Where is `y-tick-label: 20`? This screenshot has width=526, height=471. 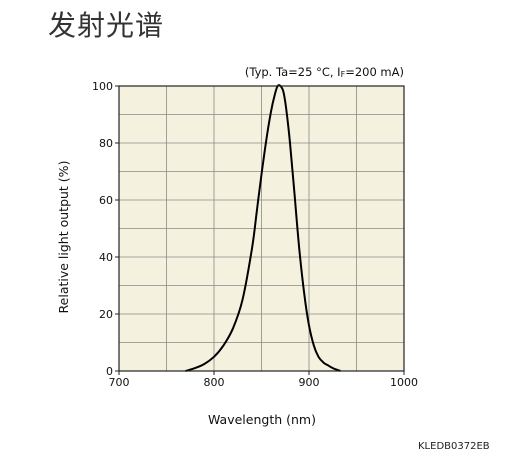 y-tick-label: 20 is located at coordinates (106, 314).